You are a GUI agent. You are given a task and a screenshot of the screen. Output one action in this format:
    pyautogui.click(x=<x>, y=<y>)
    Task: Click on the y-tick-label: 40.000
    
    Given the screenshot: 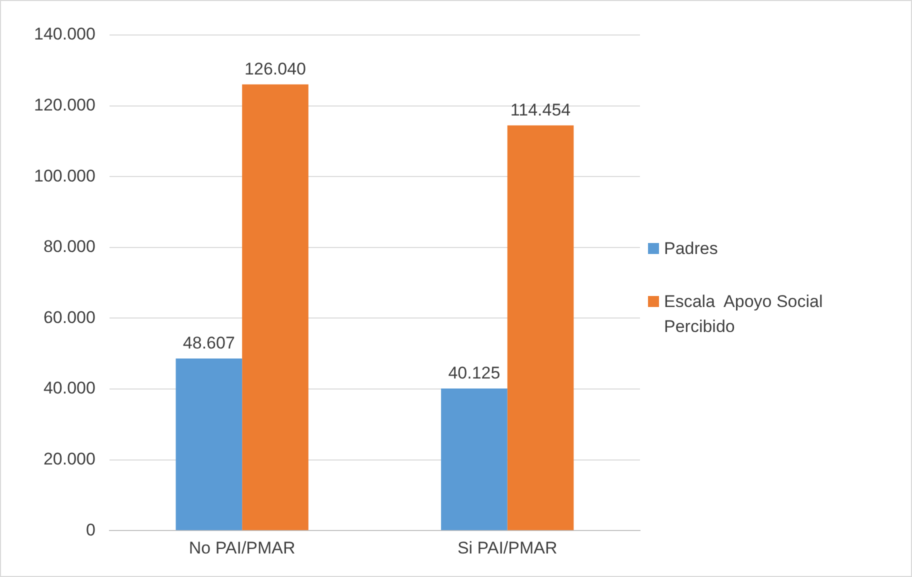 What is the action you would take?
    pyautogui.click(x=69, y=388)
    